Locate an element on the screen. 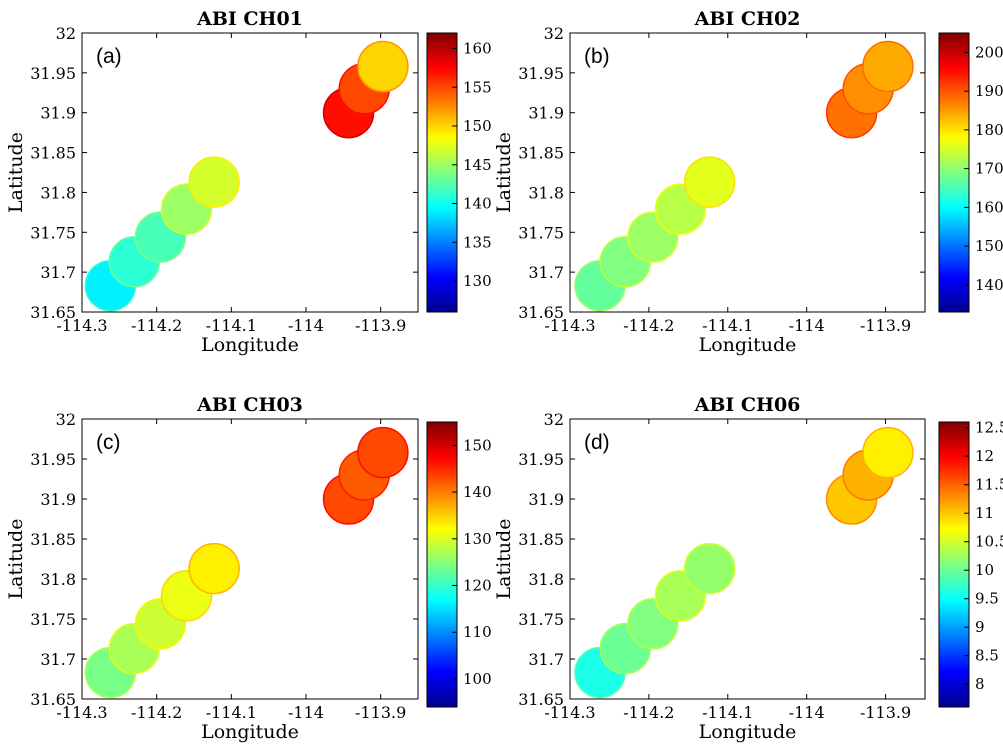 This screenshot has height=748, width=1003. panel-label: (a) is located at coordinates (109, 56).